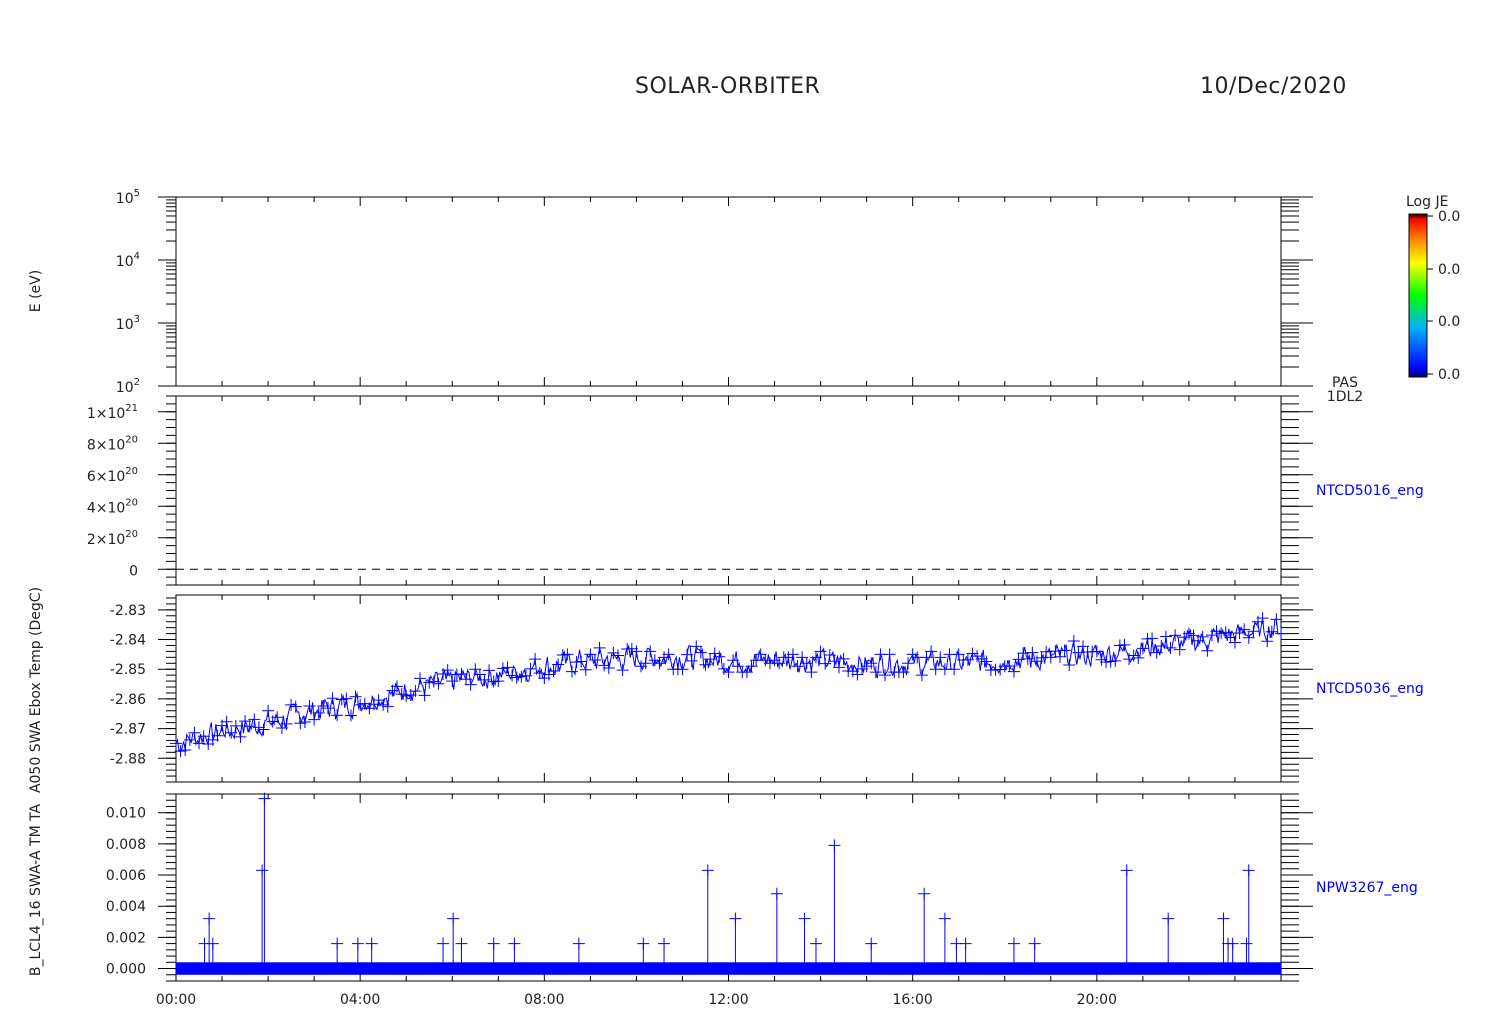  What do you see at coordinates (128, 641) in the screenshot?
I see `y-tick-label: -2.84` at bounding box center [128, 641].